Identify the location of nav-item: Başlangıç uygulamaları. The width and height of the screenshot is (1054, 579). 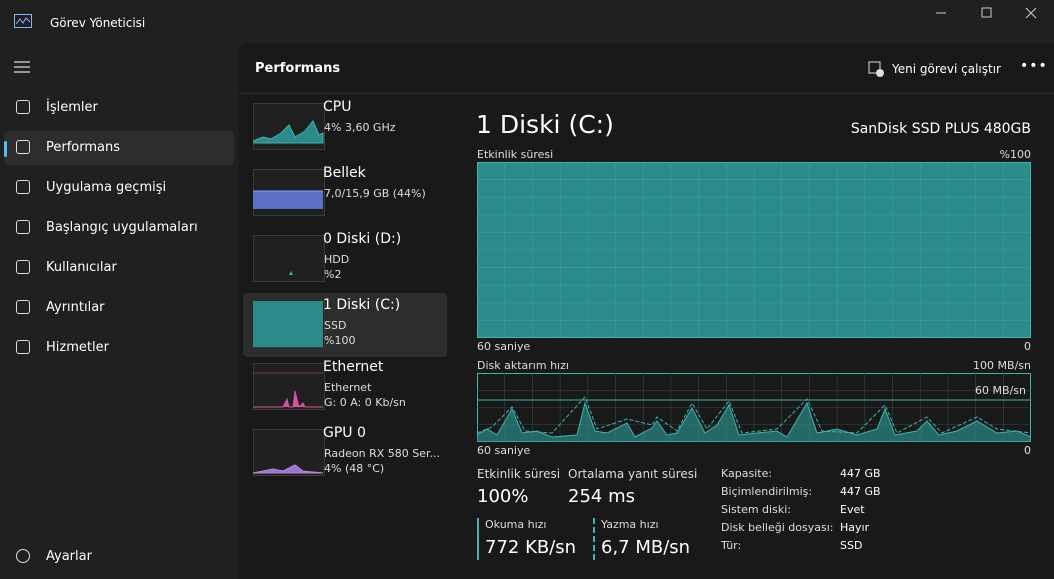
(119, 228).